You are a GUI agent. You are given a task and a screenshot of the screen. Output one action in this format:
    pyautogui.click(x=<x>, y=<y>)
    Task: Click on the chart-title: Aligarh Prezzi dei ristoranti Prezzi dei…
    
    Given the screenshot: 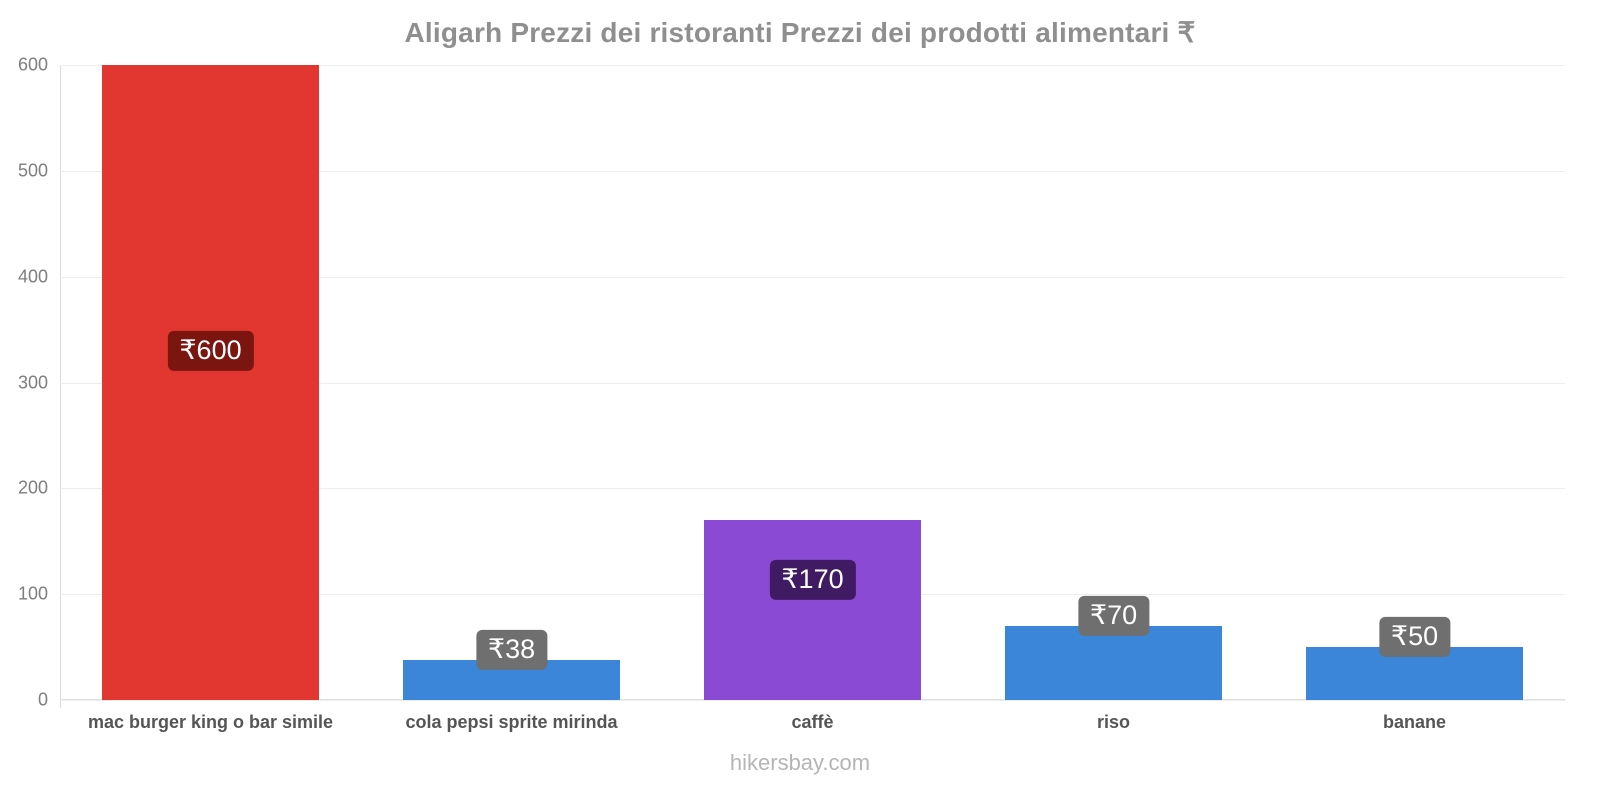 What is the action you would take?
    pyautogui.click(x=800, y=32)
    